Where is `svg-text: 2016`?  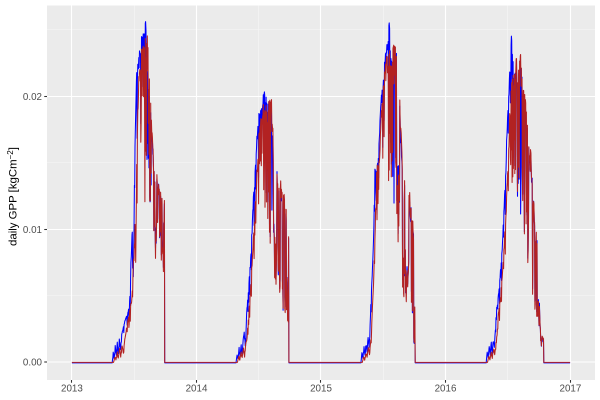
svg-text: 2016 is located at coordinates (446, 389).